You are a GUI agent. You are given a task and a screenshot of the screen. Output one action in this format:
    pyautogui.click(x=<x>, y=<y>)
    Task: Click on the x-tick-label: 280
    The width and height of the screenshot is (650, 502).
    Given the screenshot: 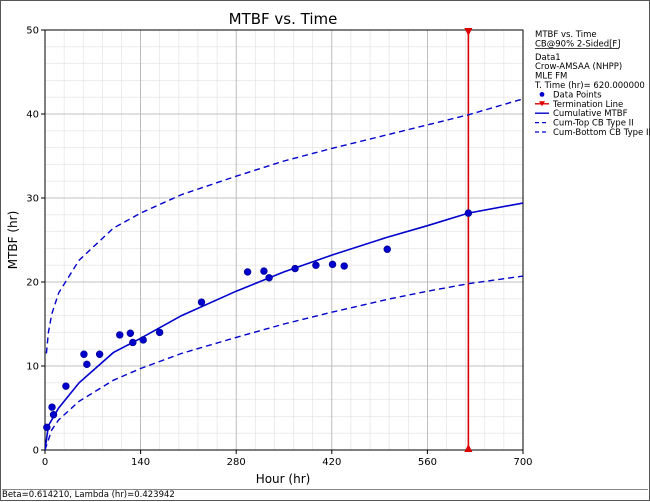 What is the action you would take?
    pyautogui.click(x=236, y=462)
    